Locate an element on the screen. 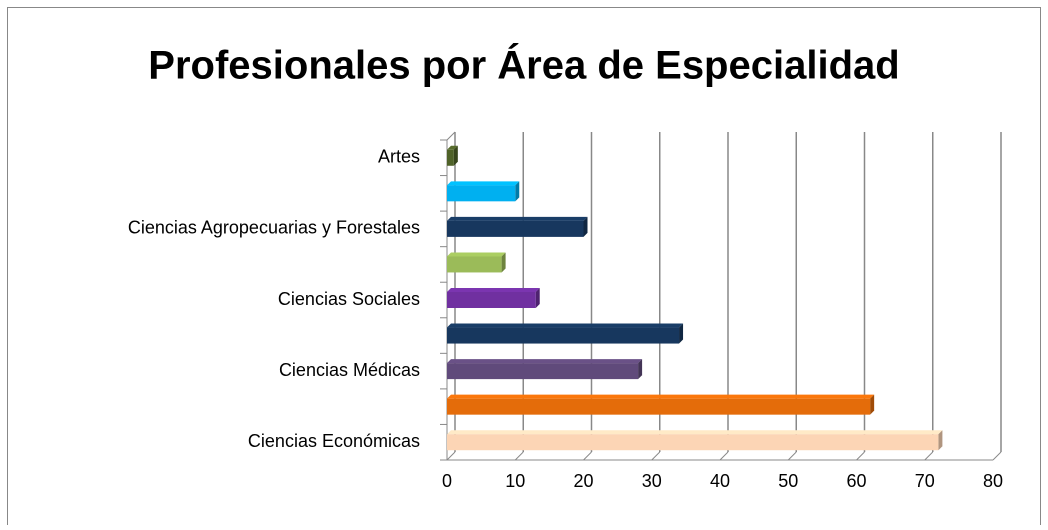 Image resolution: width=1048 pixels, height=530 pixels. x-tick-label: 80 is located at coordinates (993, 481).